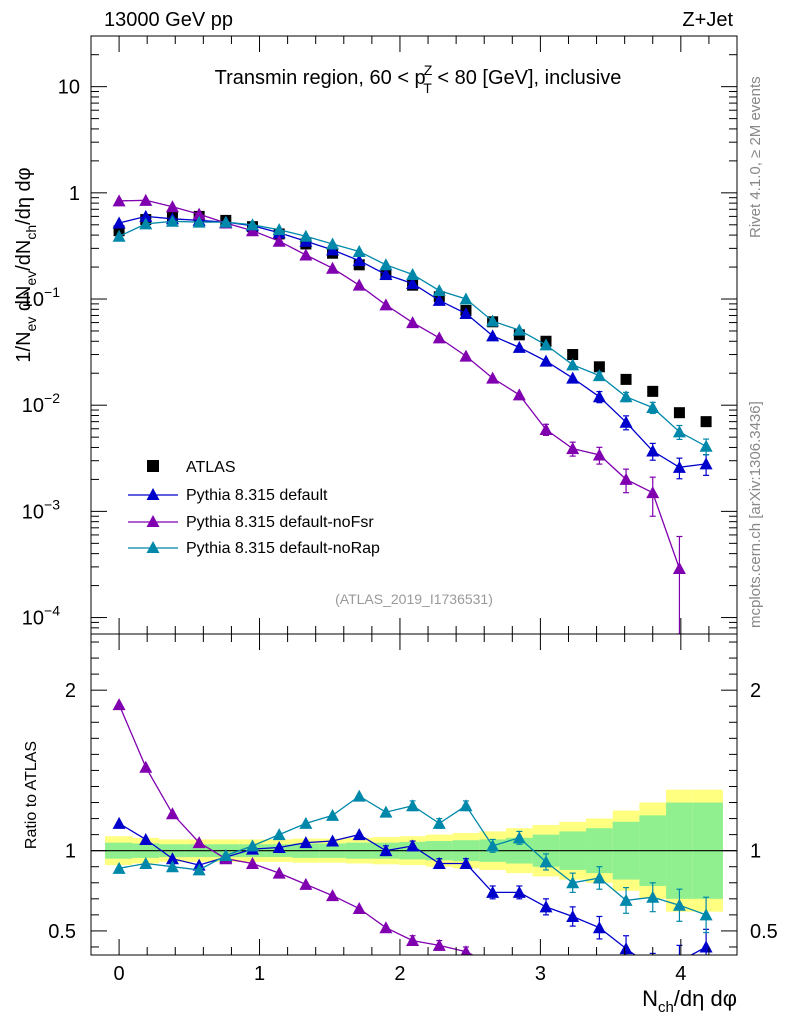 The width and height of the screenshot is (786, 1024). Describe the element at coordinates (69, 88) in the screenshot. I see `top-ytick-label: 10` at that location.